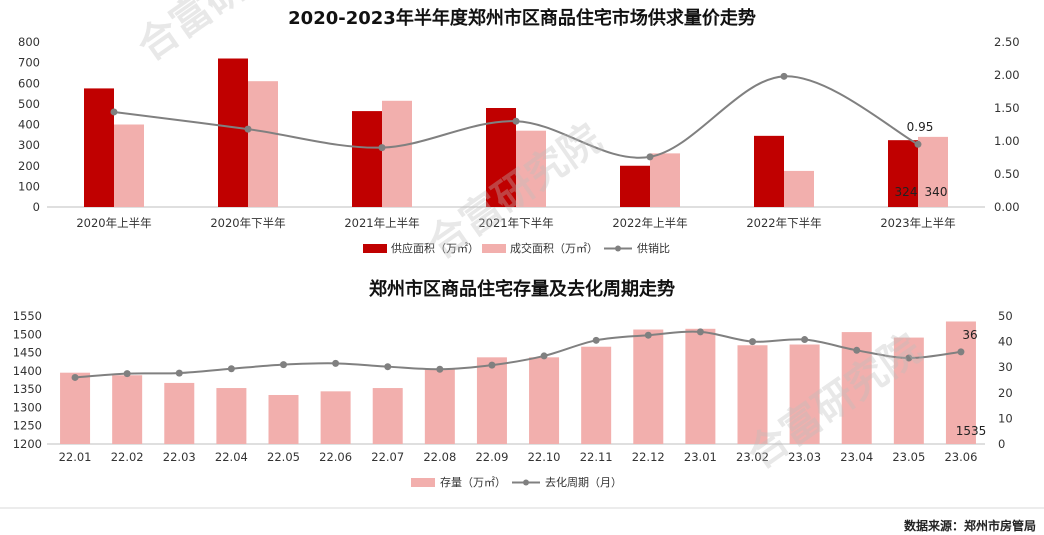 The width and height of the screenshot is (1044, 535). I want to click on chart1-ytick-right: 0.50, so click(1007, 174).